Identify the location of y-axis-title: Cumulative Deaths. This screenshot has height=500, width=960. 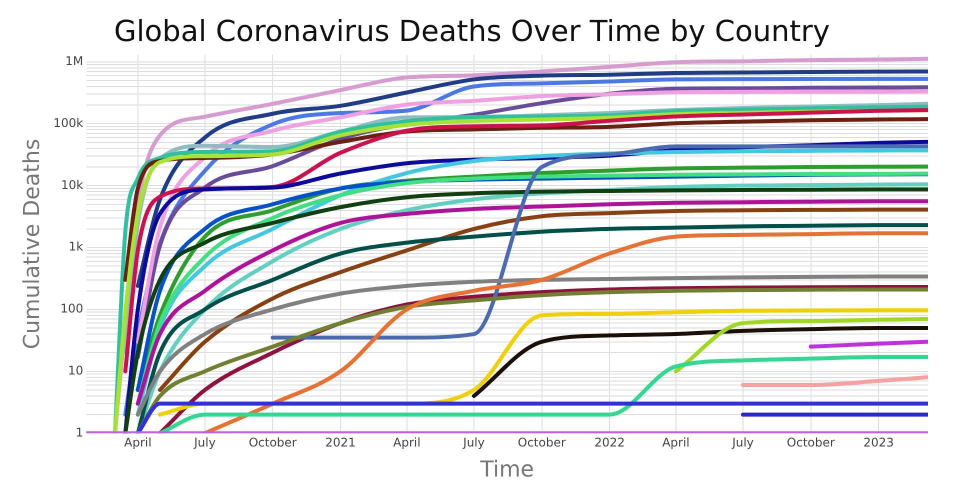
(32, 244).